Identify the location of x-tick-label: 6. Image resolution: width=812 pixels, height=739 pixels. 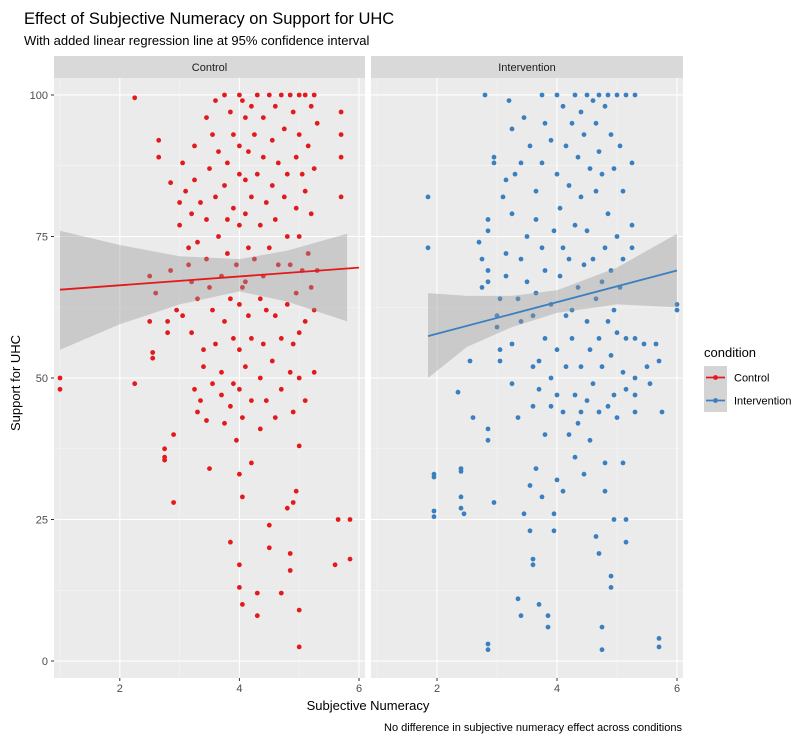
(359, 689).